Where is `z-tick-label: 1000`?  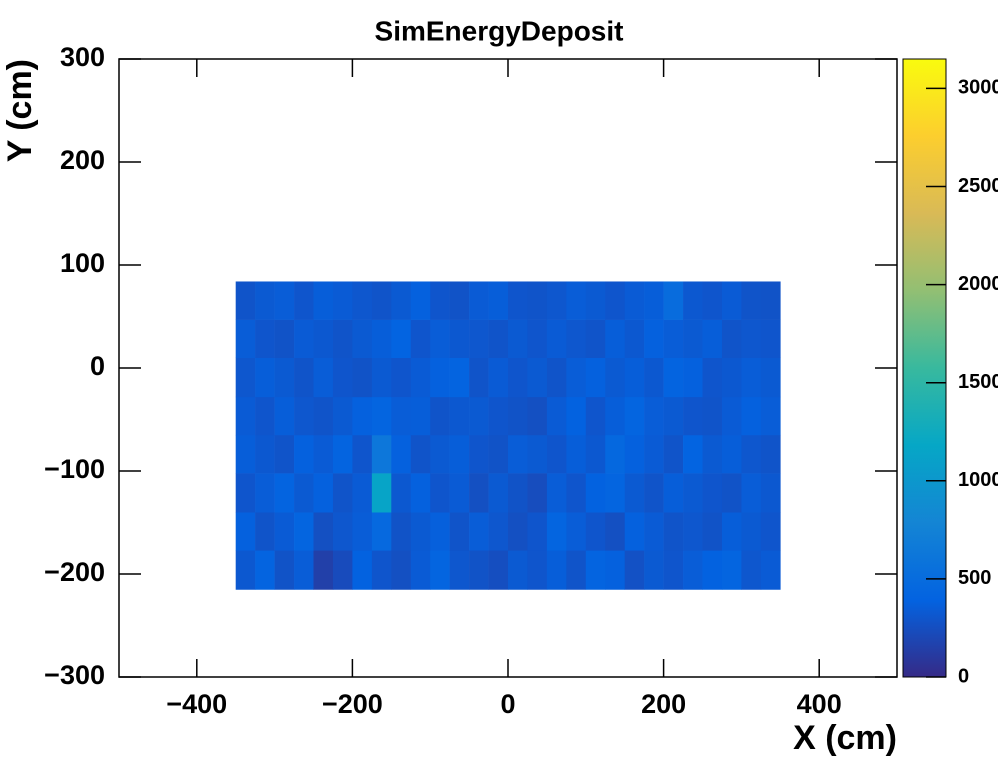 z-tick-label: 1000 is located at coordinates (978, 480).